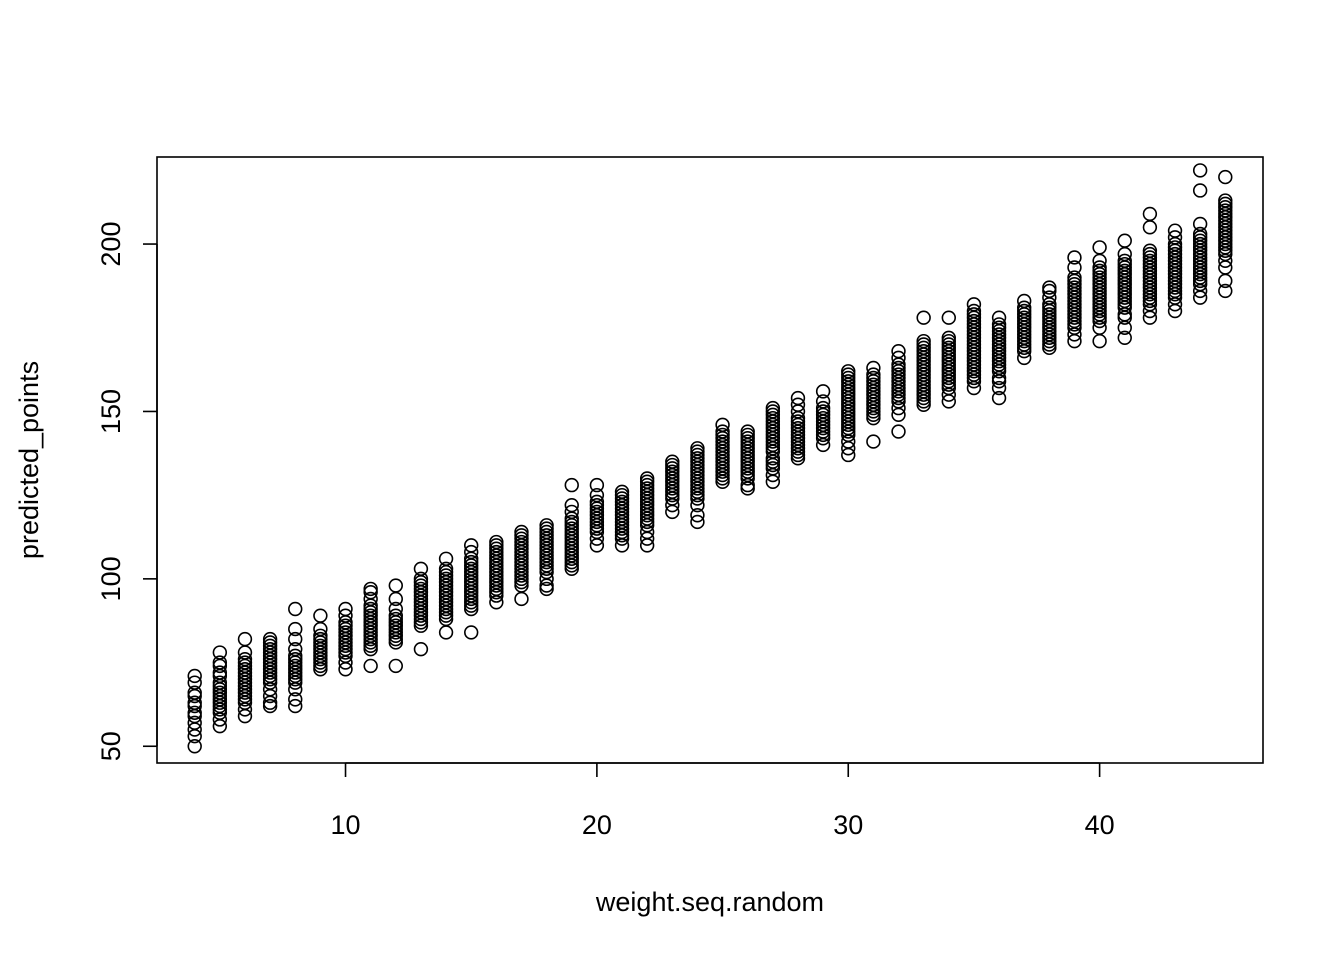 Image resolution: width=1344 pixels, height=960 pixels. I want to click on x-tick-label: 20, so click(597, 825).